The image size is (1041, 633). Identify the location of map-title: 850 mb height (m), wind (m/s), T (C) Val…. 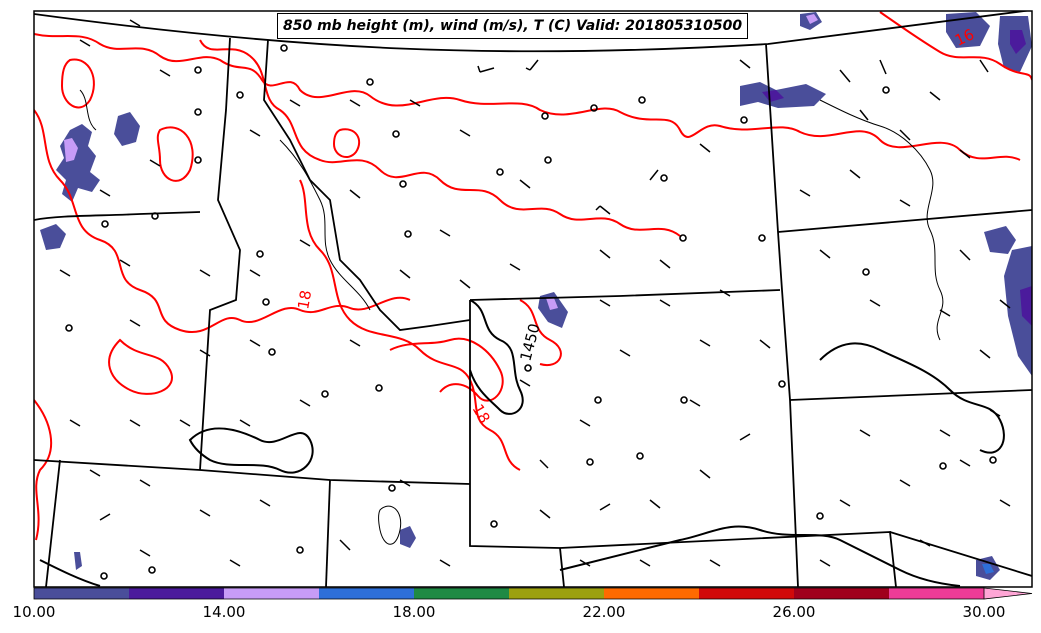
(513, 26).